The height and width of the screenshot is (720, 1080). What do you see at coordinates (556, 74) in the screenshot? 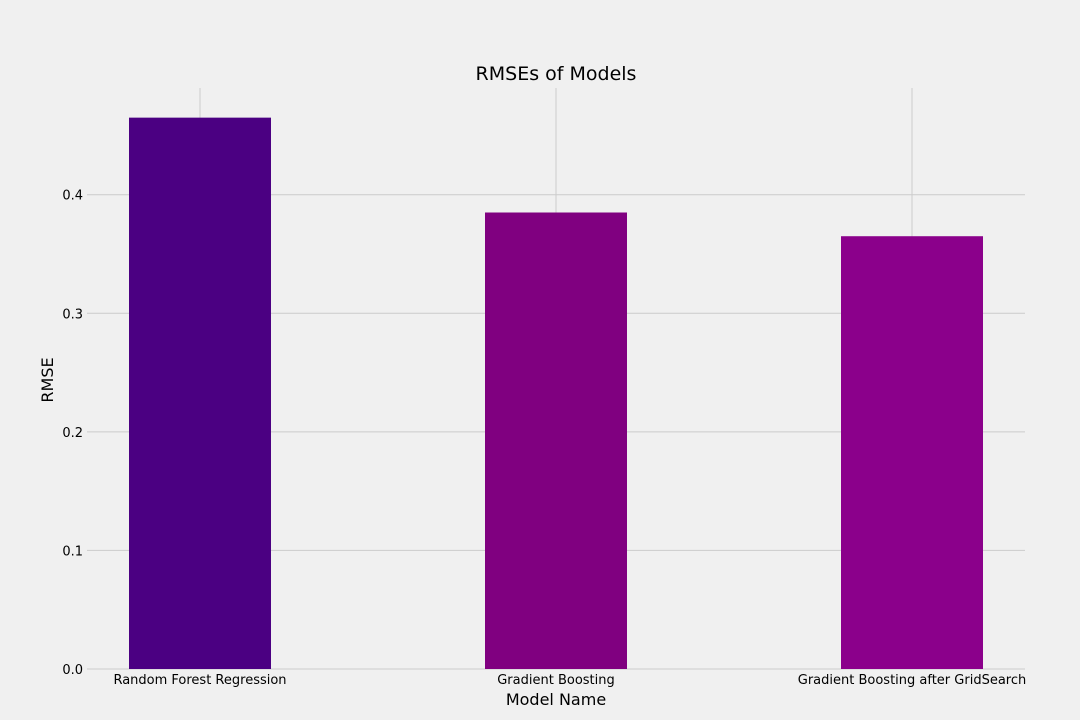
I see `chart-title: RMSEs of Models` at bounding box center [556, 74].